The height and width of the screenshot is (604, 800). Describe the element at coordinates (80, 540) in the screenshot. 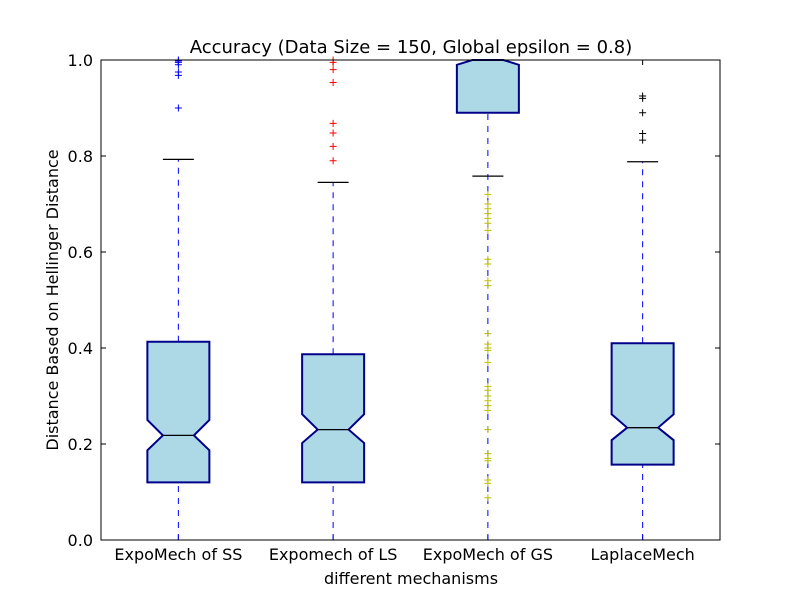

I see `y-tick-label: 0.0` at that location.